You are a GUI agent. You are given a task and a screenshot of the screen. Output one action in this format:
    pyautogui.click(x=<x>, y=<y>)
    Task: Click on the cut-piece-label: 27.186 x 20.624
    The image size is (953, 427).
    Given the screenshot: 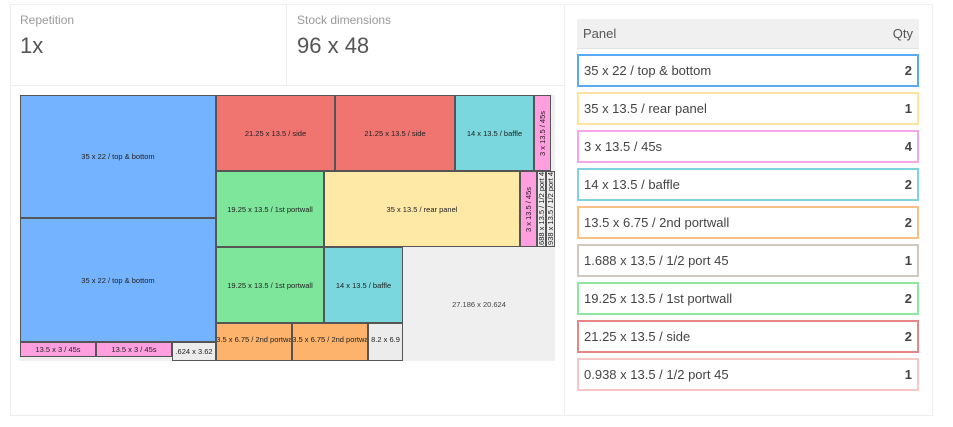 What is the action you would take?
    pyautogui.click(x=479, y=304)
    